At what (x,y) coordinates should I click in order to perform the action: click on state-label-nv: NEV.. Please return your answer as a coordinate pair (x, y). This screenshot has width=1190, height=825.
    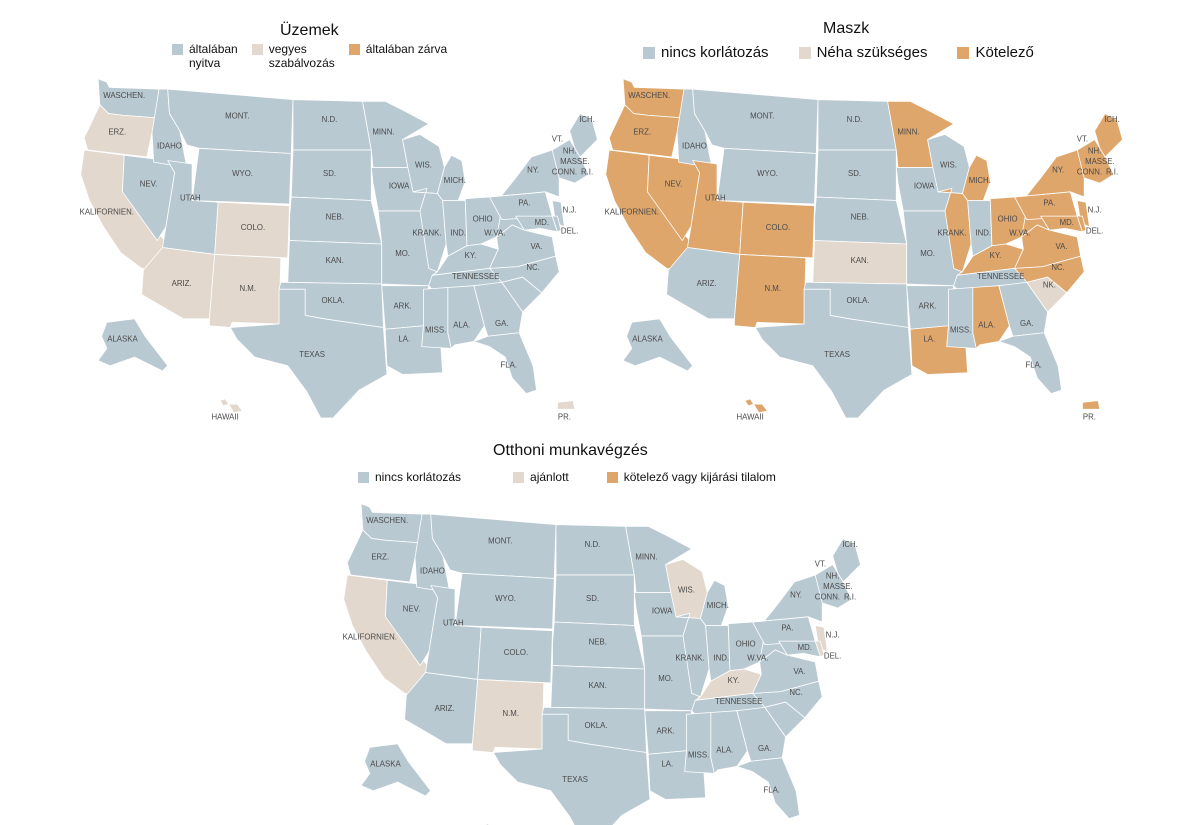
    Looking at the image, I should click on (674, 184).